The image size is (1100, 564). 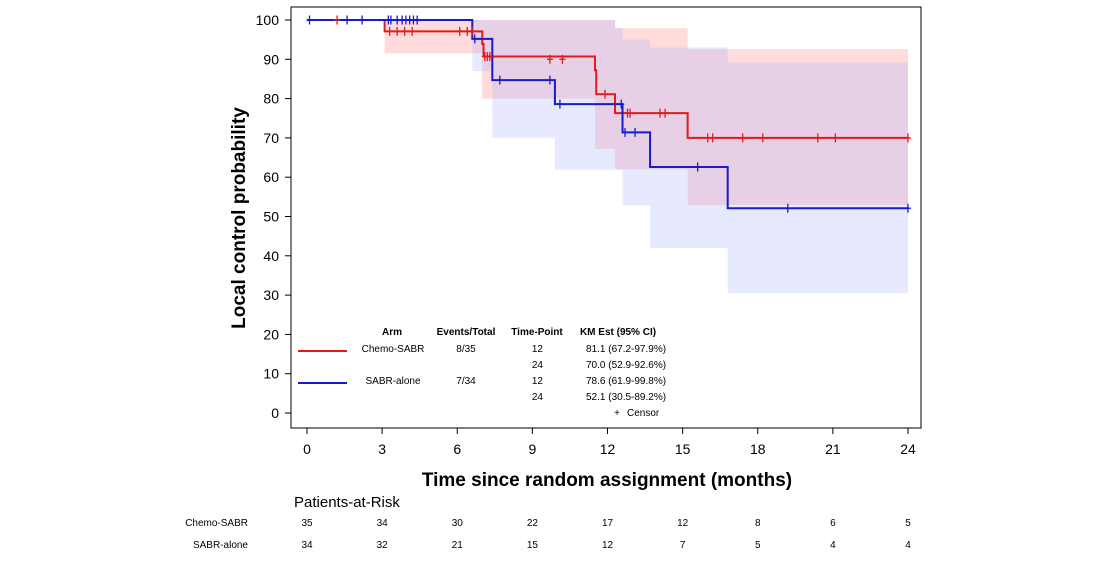 What do you see at coordinates (393, 349) in the screenshot?
I see `legend-arm-chemo-sabr: Chemo-SABR` at bounding box center [393, 349].